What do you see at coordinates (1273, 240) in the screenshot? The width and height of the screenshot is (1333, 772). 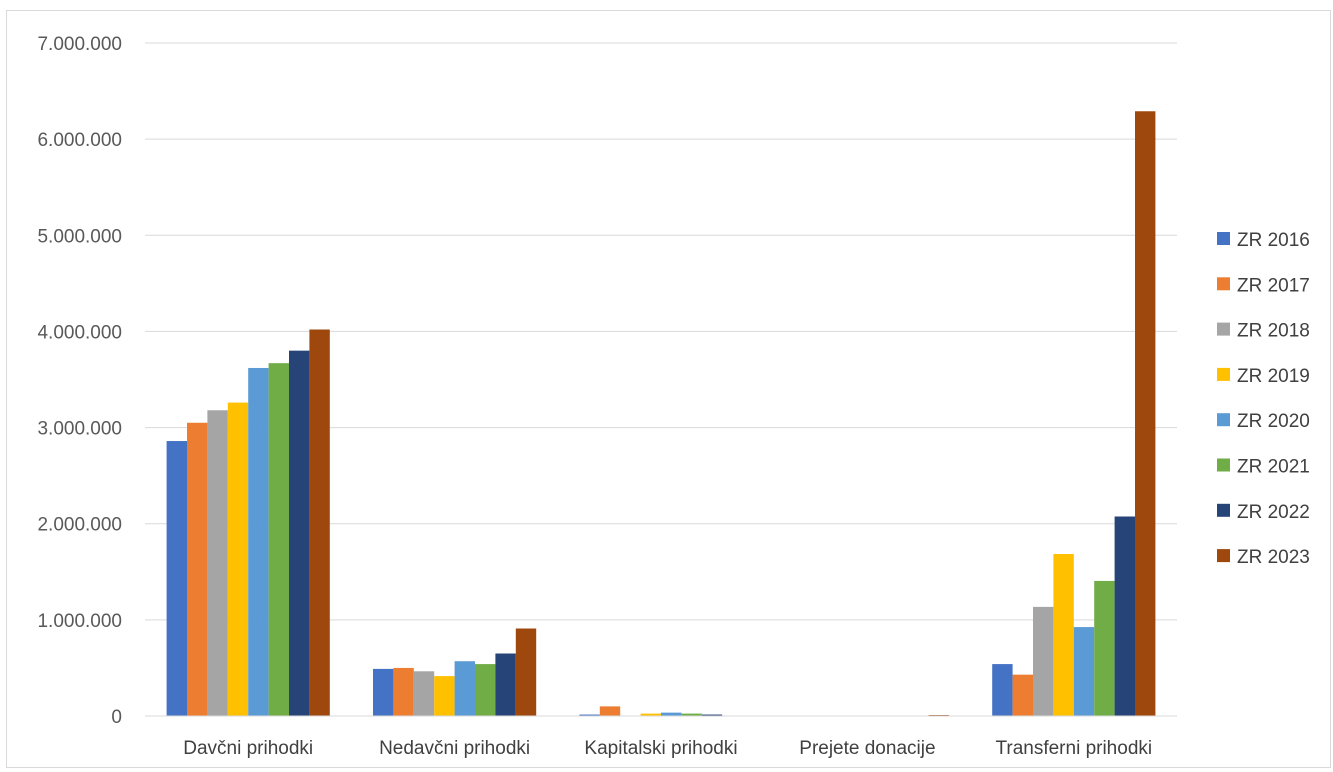 I see `legend-label: ZR 2016` at bounding box center [1273, 240].